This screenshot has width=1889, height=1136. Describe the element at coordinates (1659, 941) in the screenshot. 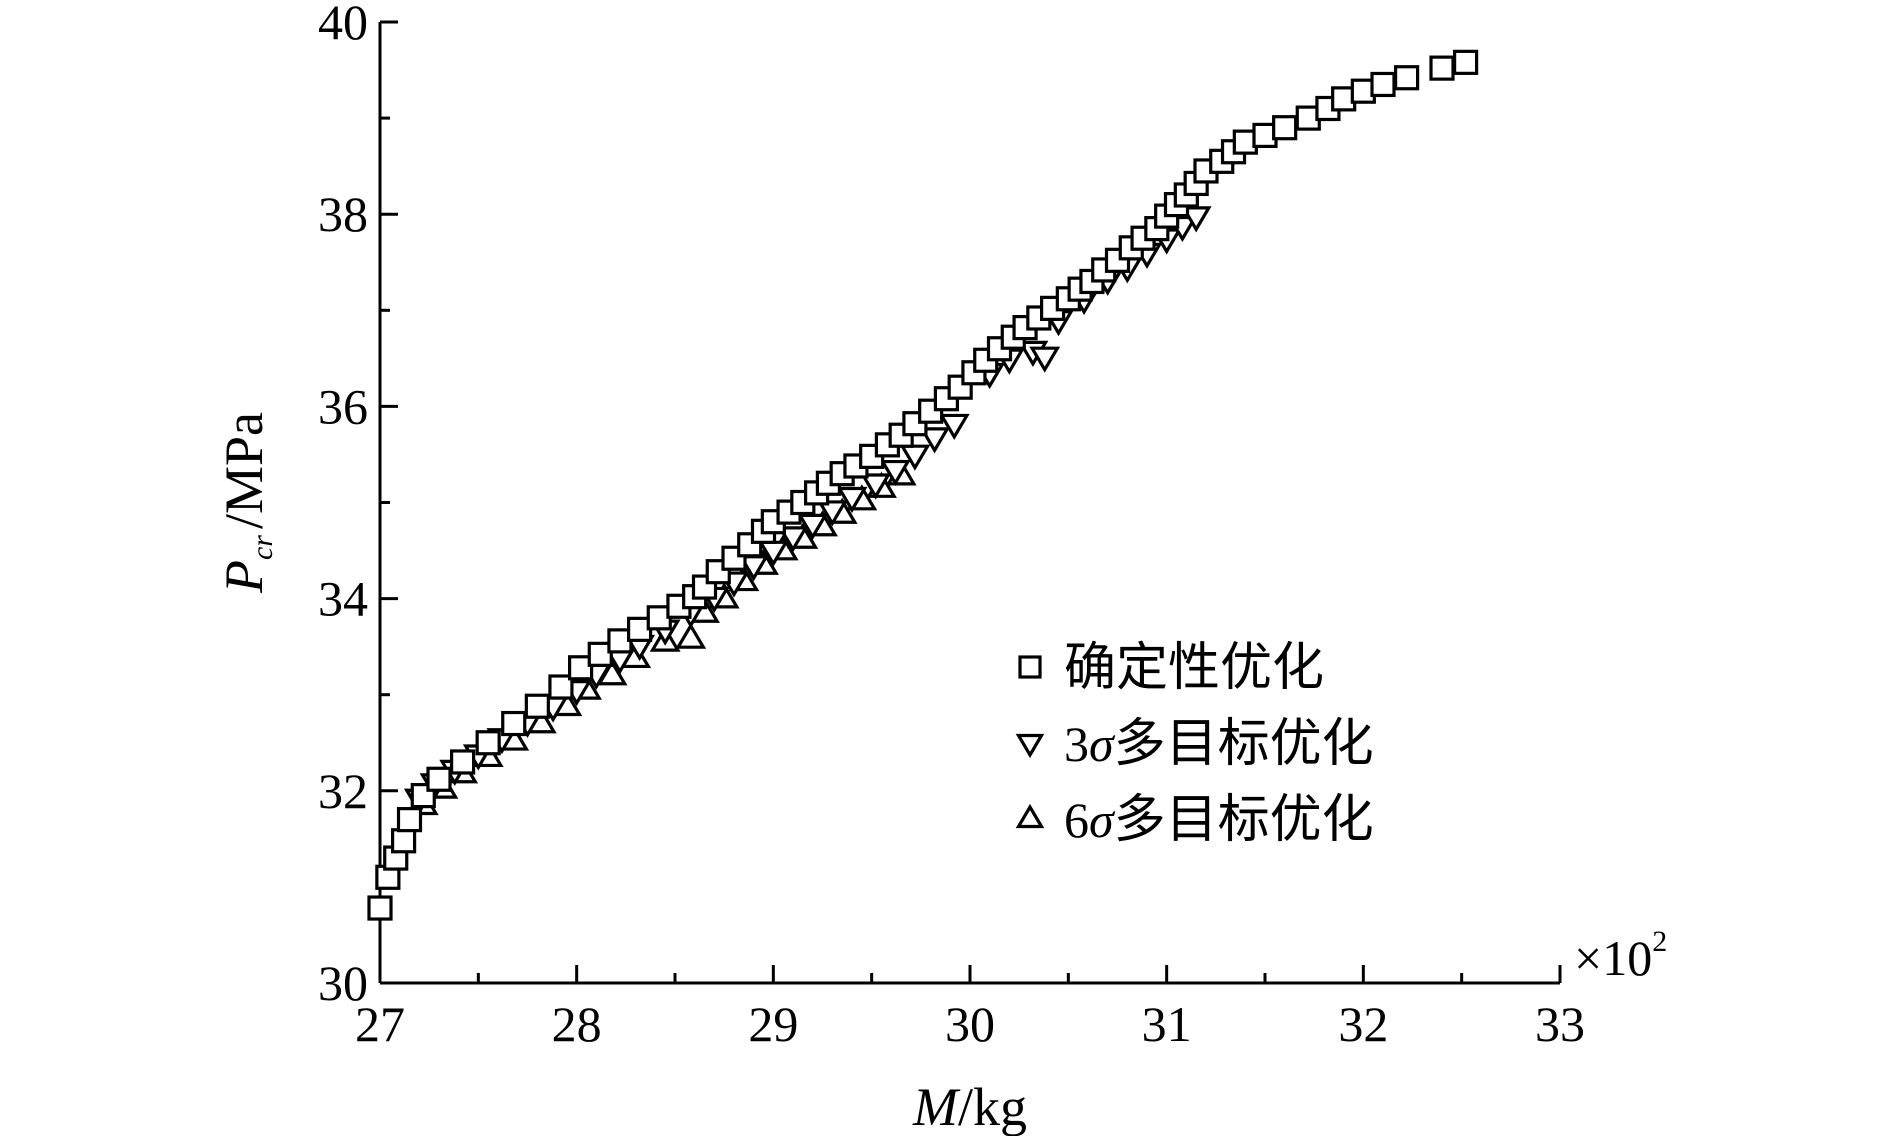

I see `x-multiplier-exp: 2` at that location.